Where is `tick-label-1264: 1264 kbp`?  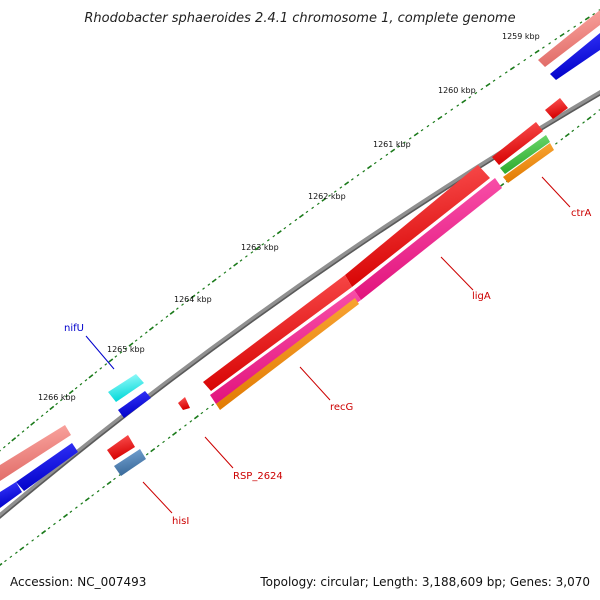 tick-label-1264: 1264 kbp is located at coordinates (193, 299).